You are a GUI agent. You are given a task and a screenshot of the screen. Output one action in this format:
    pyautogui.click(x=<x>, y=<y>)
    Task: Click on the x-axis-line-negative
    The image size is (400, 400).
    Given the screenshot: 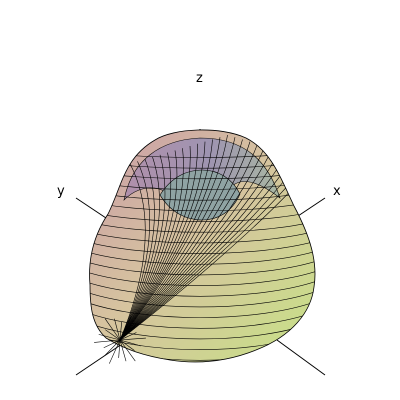 What is the action you would take?
    pyautogui.click(x=301, y=357)
    